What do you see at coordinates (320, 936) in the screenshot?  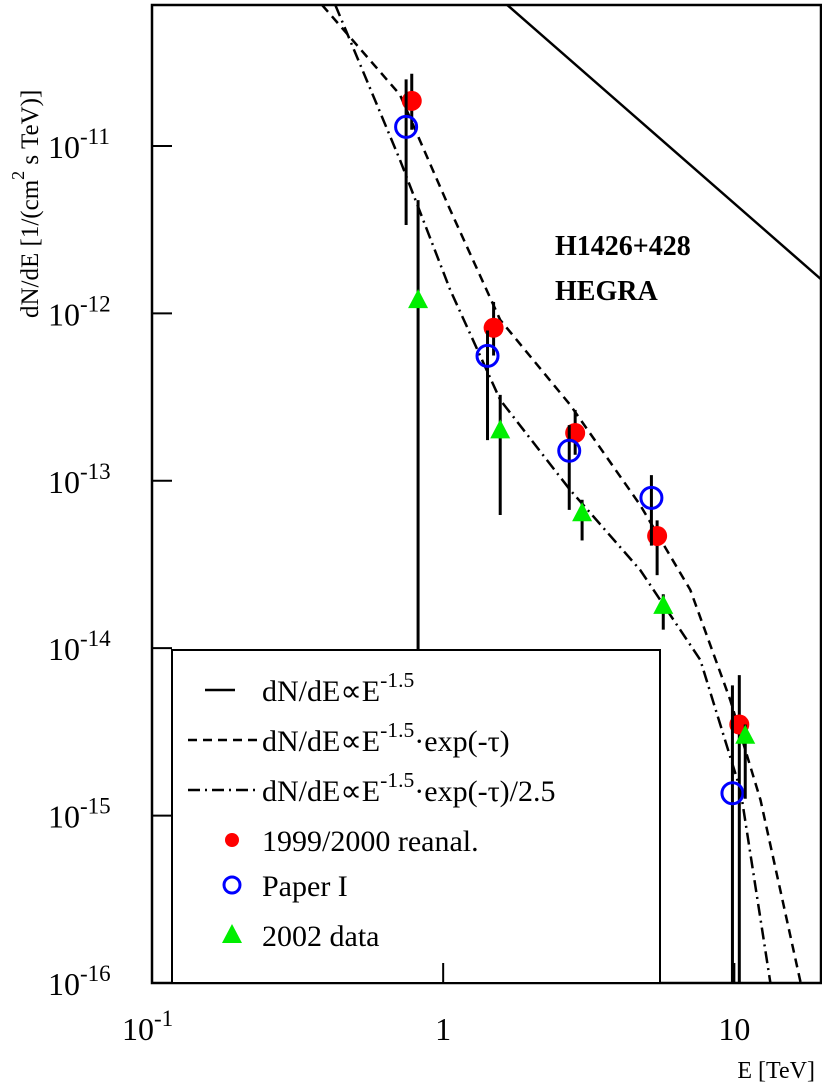 I see `legend-label: 2002 data` at bounding box center [320, 936].